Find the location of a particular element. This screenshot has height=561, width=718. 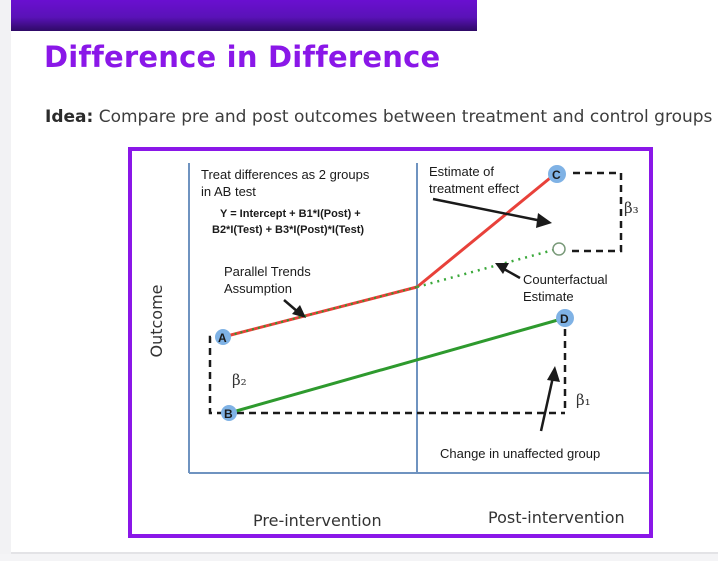

ab-test-note-line1: Treat differences as 2 groups is located at coordinates (285, 174).